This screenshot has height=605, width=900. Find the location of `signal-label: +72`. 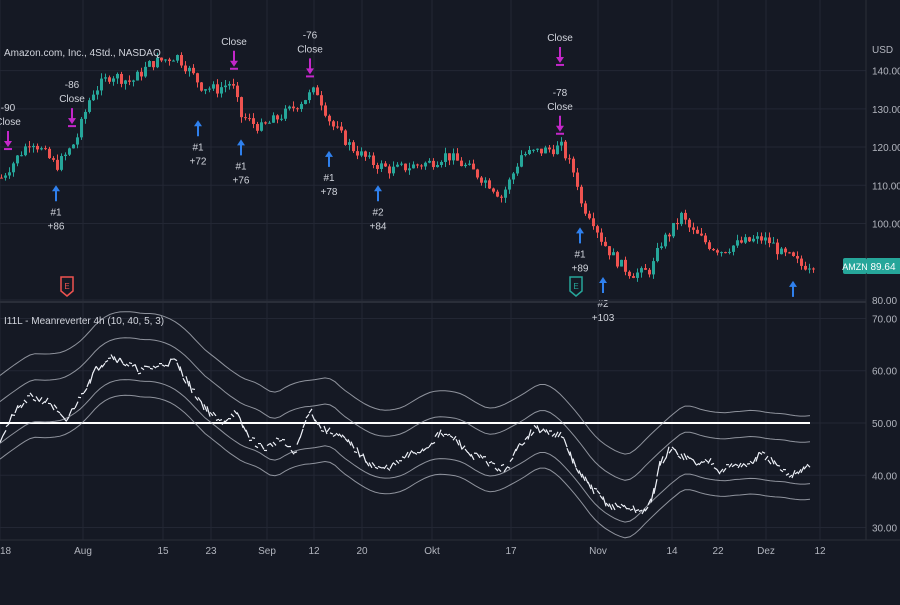

signal-label: +72 is located at coordinates (198, 161).